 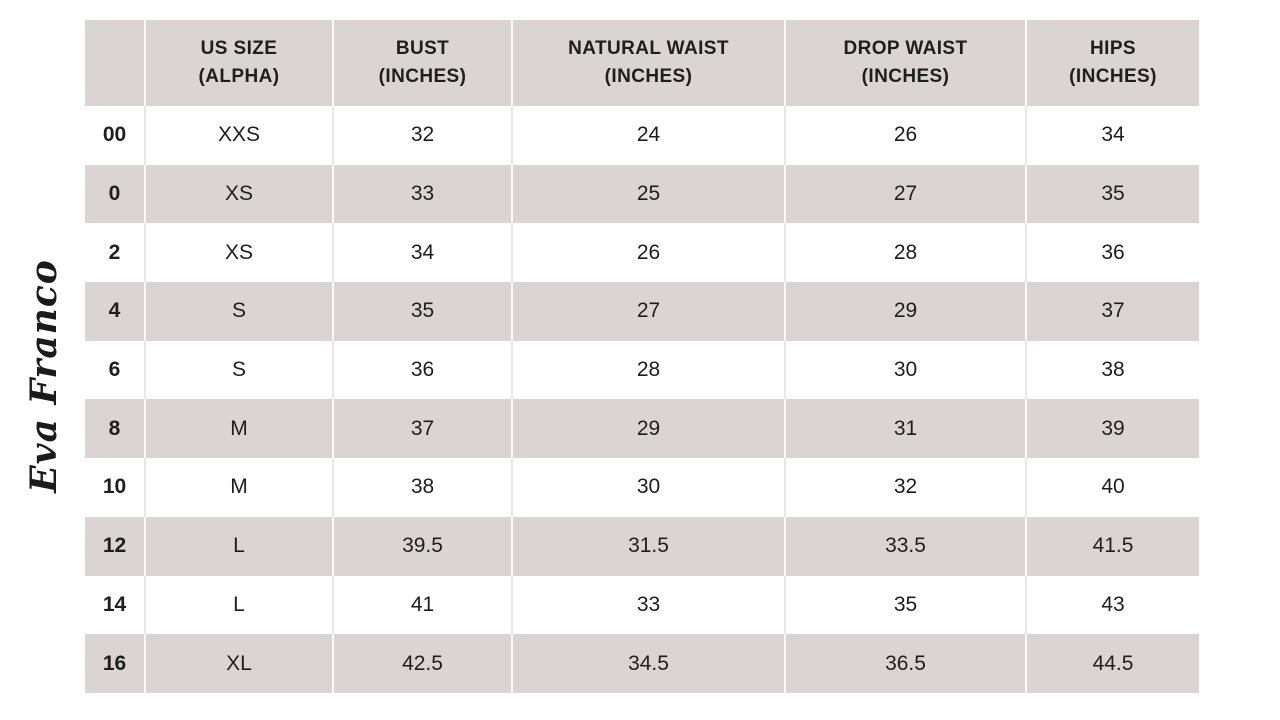 What do you see at coordinates (1112, 429) in the screenshot?
I see `hips-cell: 39` at bounding box center [1112, 429].